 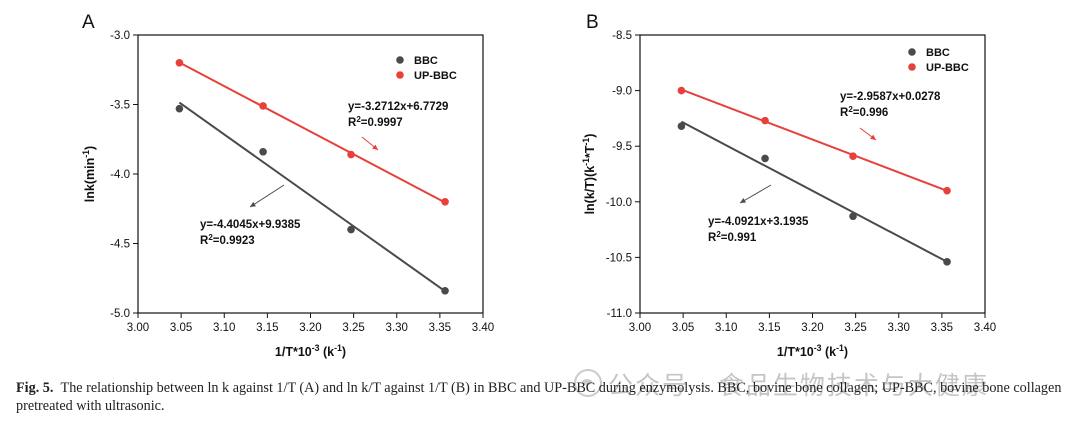 I want to click on y-tick-label: -9.5, so click(x=622, y=147).